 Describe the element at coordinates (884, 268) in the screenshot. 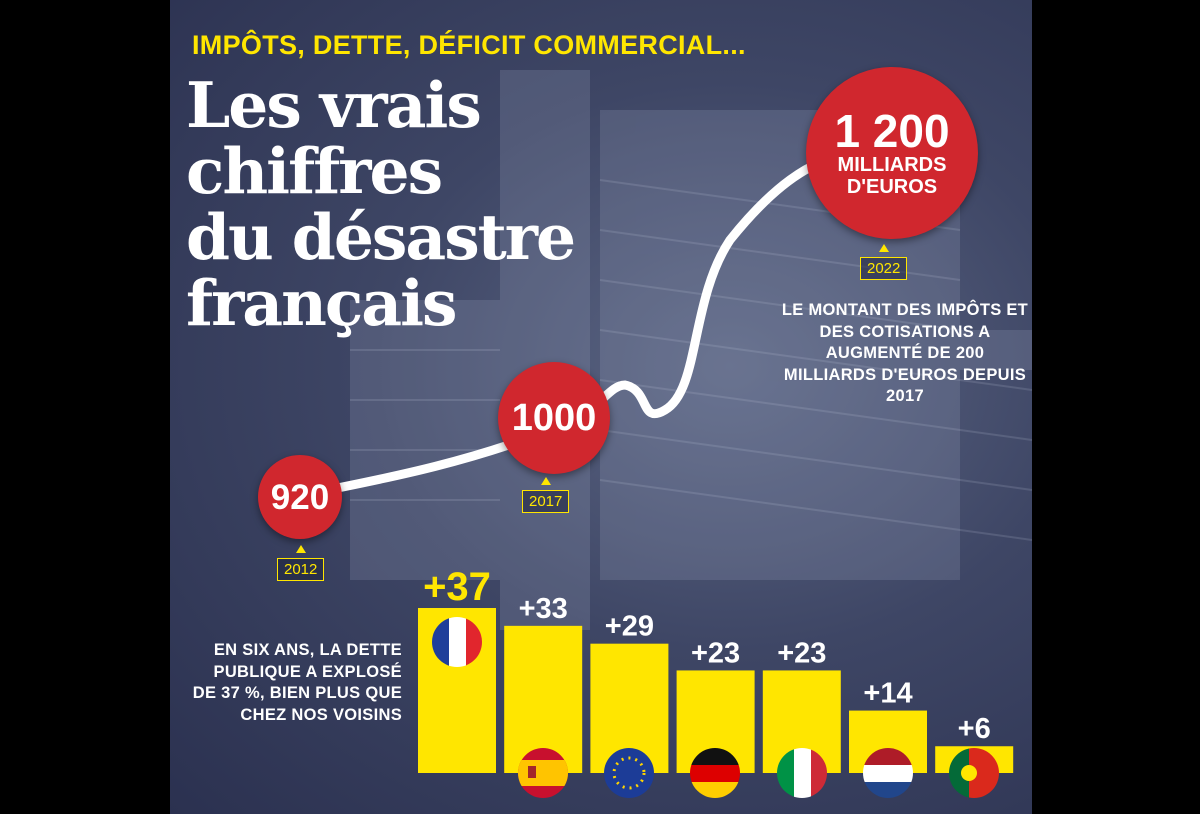

I see `year-label: 2022` at that location.